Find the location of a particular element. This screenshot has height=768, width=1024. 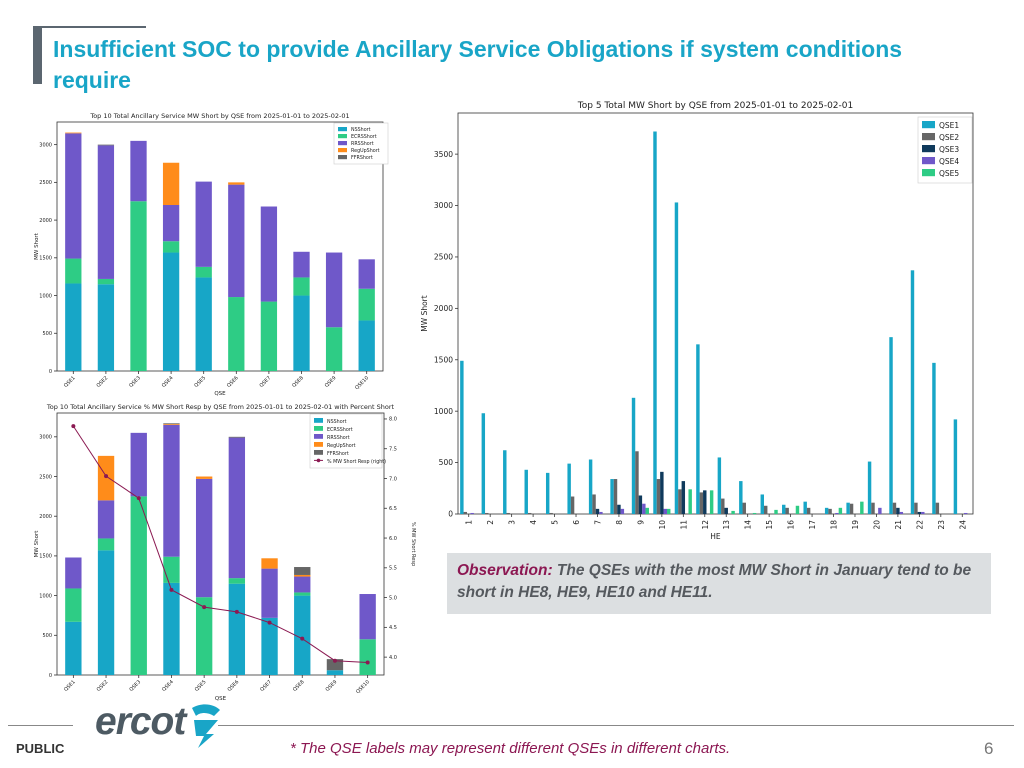

legend-label: NSShort is located at coordinates (361, 130).